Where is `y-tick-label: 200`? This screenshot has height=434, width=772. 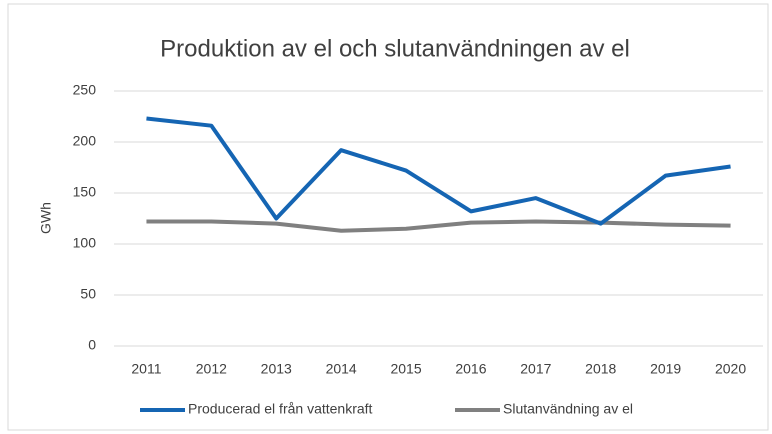
y-tick-label: 200 is located at coordinates (85, 141).